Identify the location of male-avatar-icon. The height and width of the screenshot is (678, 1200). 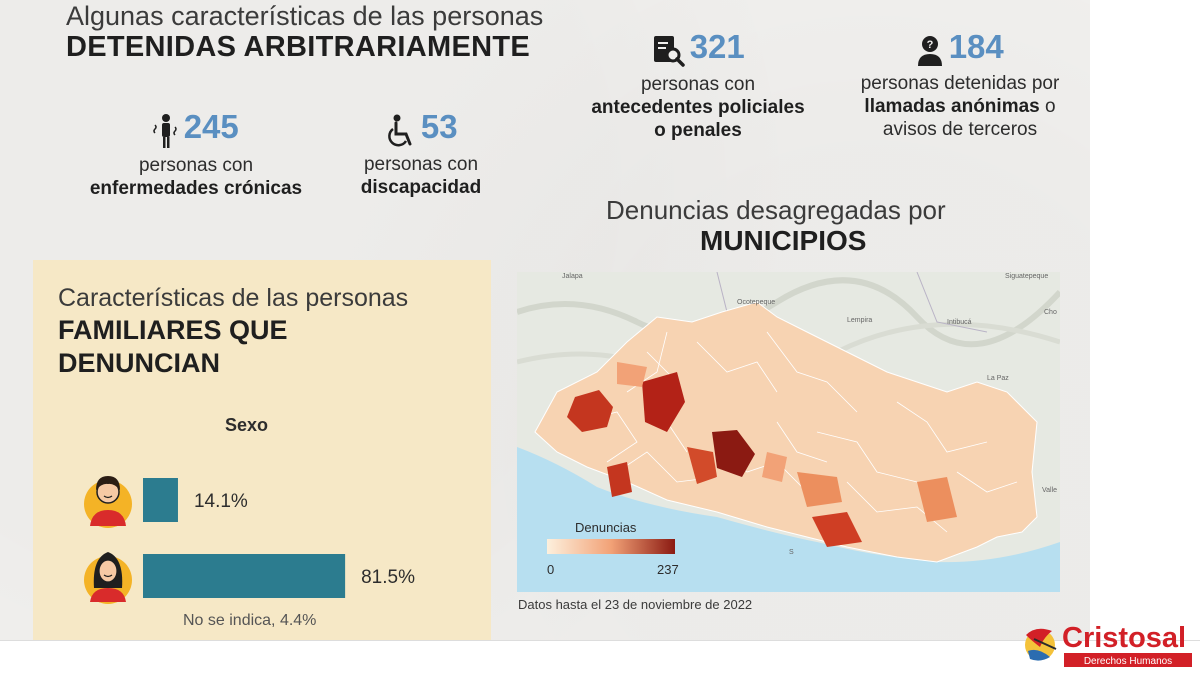
(108, 501).